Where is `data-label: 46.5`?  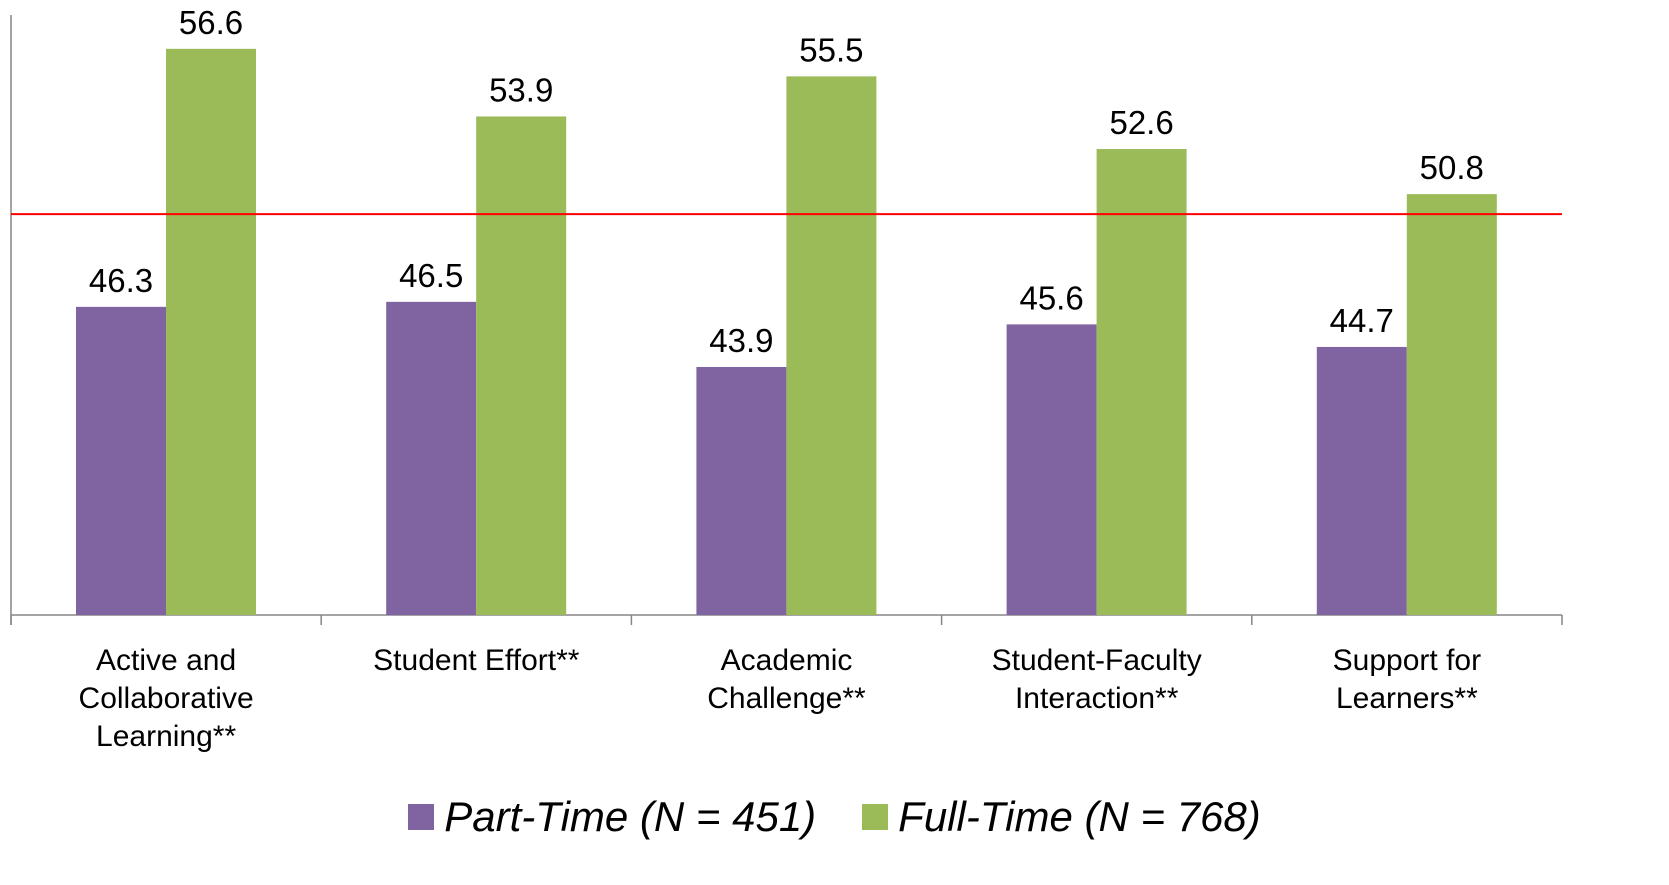 data-label: 46.5 is located at coordinates (431, 275).